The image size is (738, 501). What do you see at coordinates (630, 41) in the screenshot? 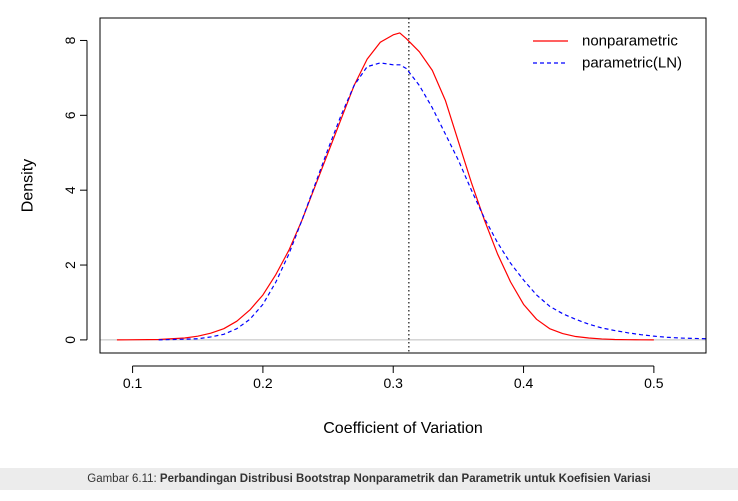
I see `legend-label: nonparametric` at bounding box center [630, 41].